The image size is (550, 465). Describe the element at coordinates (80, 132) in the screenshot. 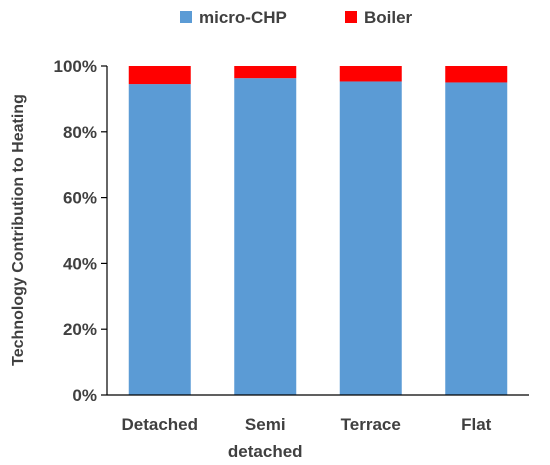

I see `y-tick-label: 80%` at that location.